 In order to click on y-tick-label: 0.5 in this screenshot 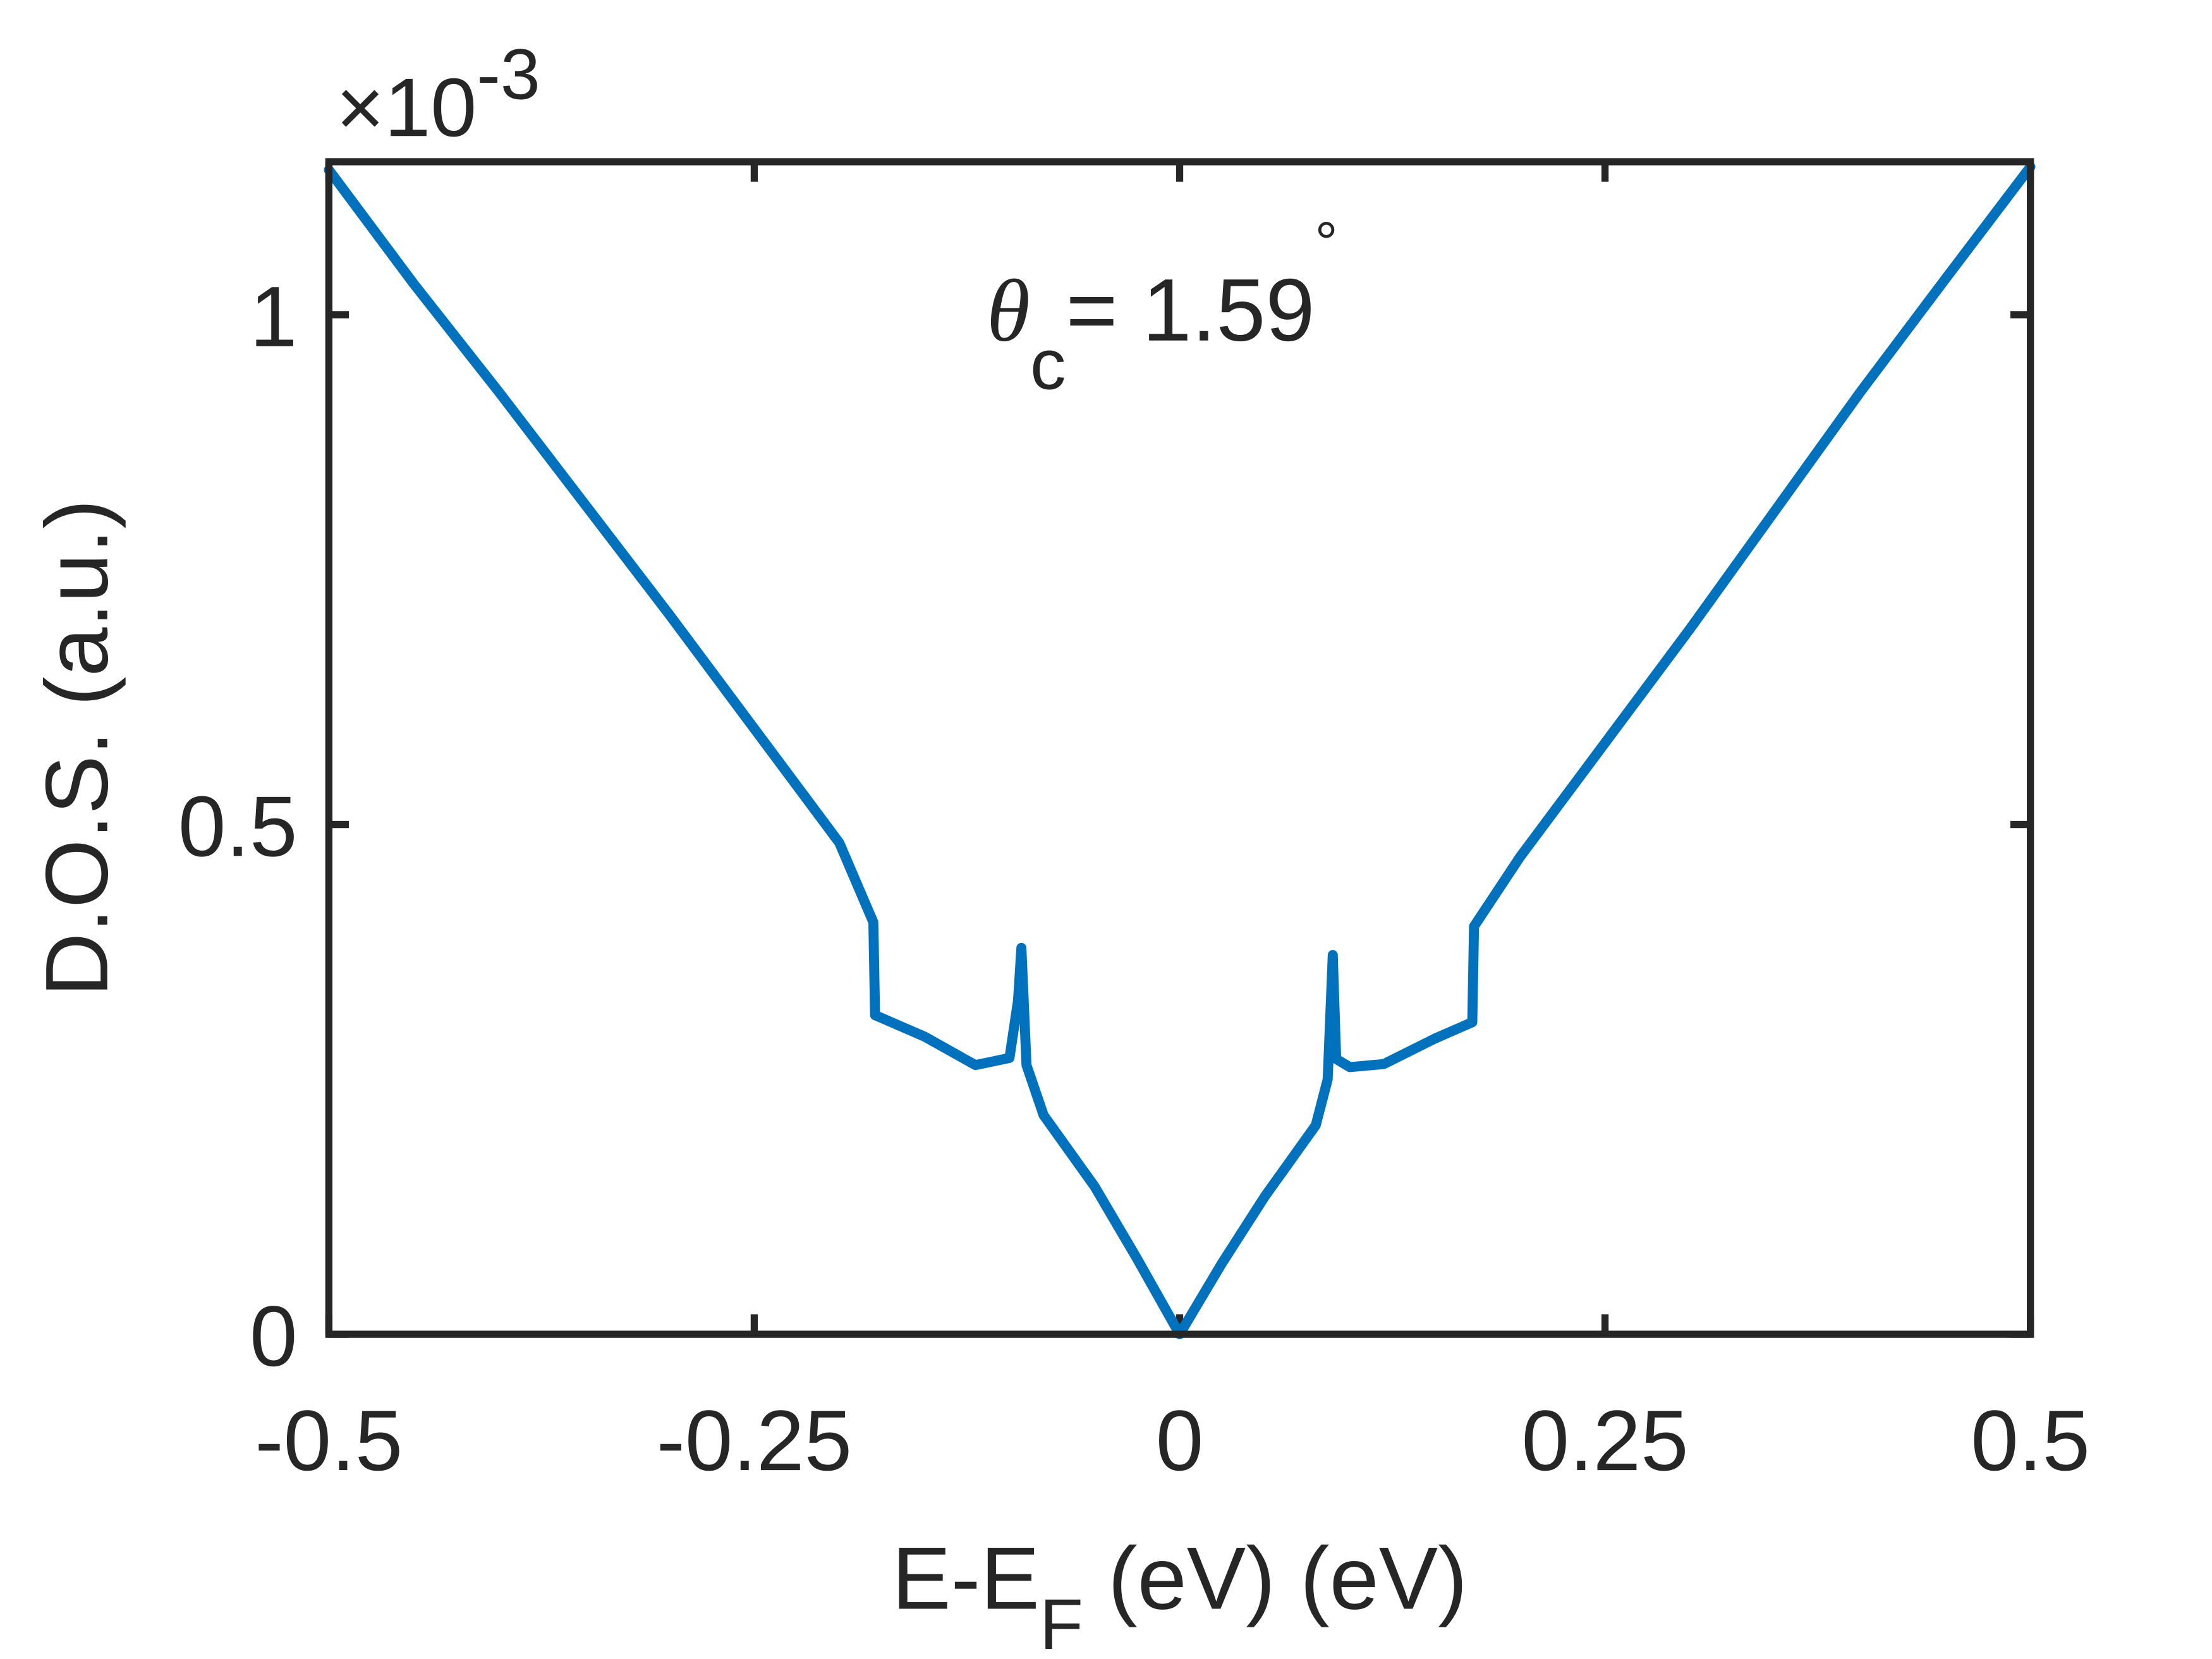, I will do `click(238, 826)`.